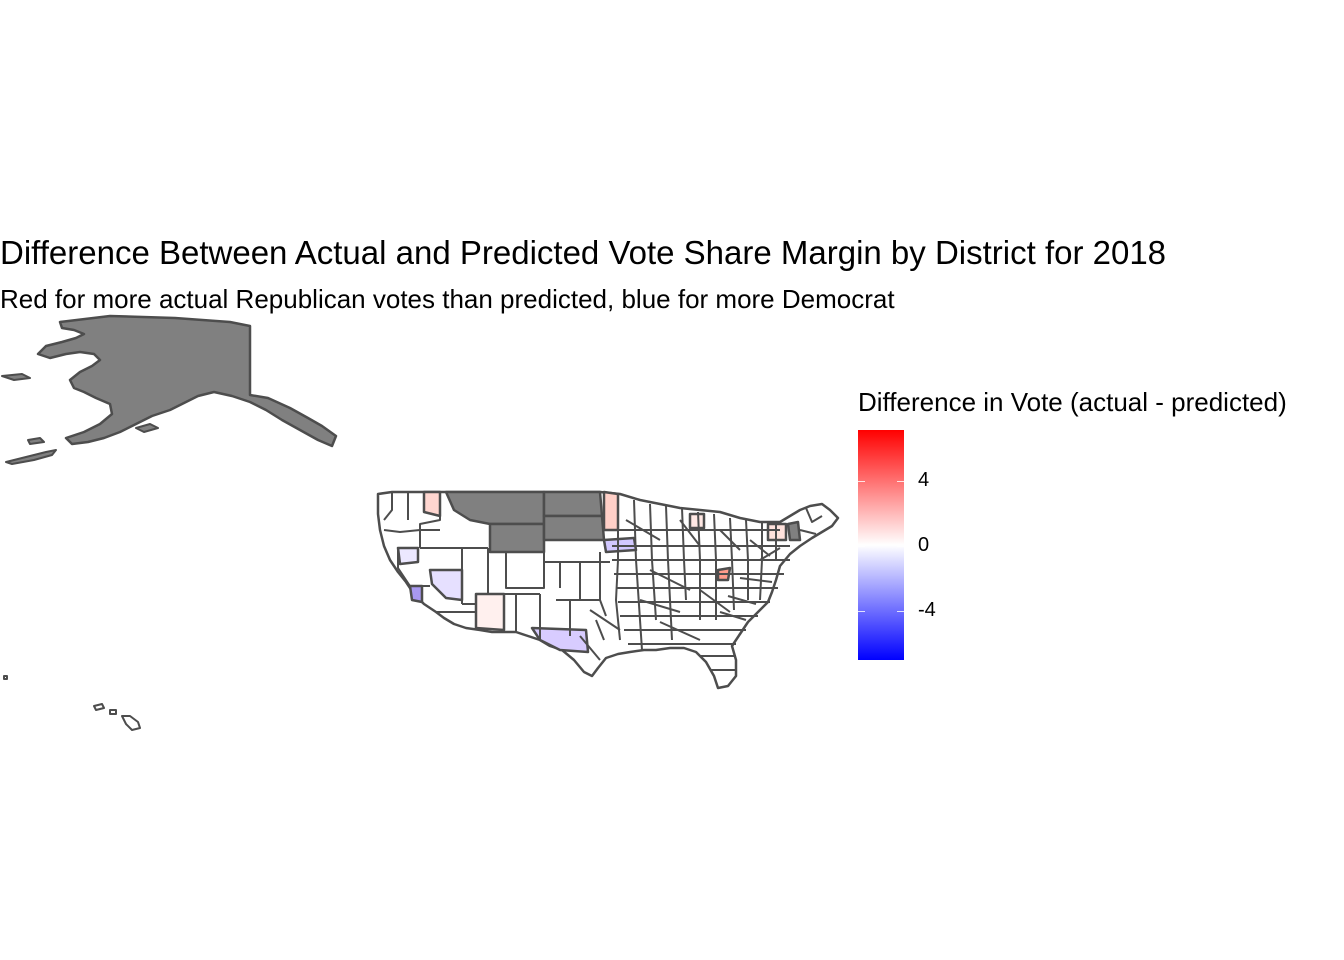 The image size is (1344, 960). Describe the element at coordinates (881, 545) in the screenshot. I see `legend-color-bar` at that location.